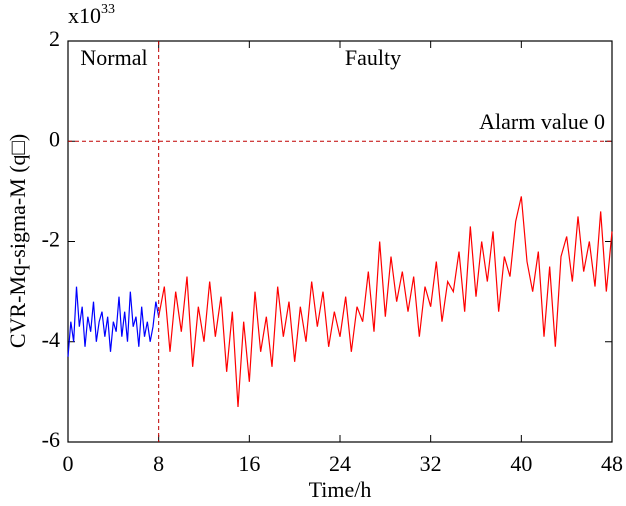 The image size is (626, 506). What do you see at coordinates (340, 489) in the screenshot?
I see `x-axis-label: Time/h` at bounding box center [340, 489].